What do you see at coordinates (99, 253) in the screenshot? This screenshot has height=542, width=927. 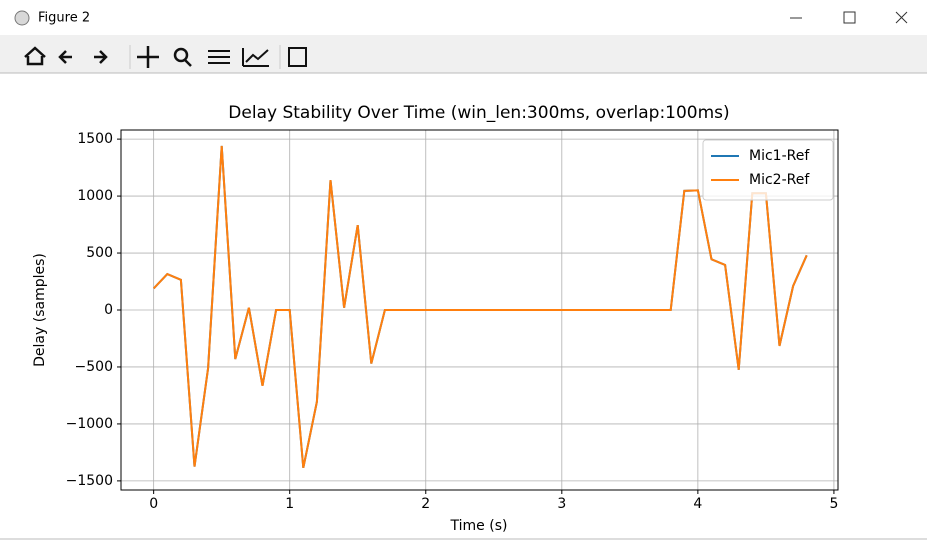 I see `y-tick-label: 500` at bounding box center [99, 253].